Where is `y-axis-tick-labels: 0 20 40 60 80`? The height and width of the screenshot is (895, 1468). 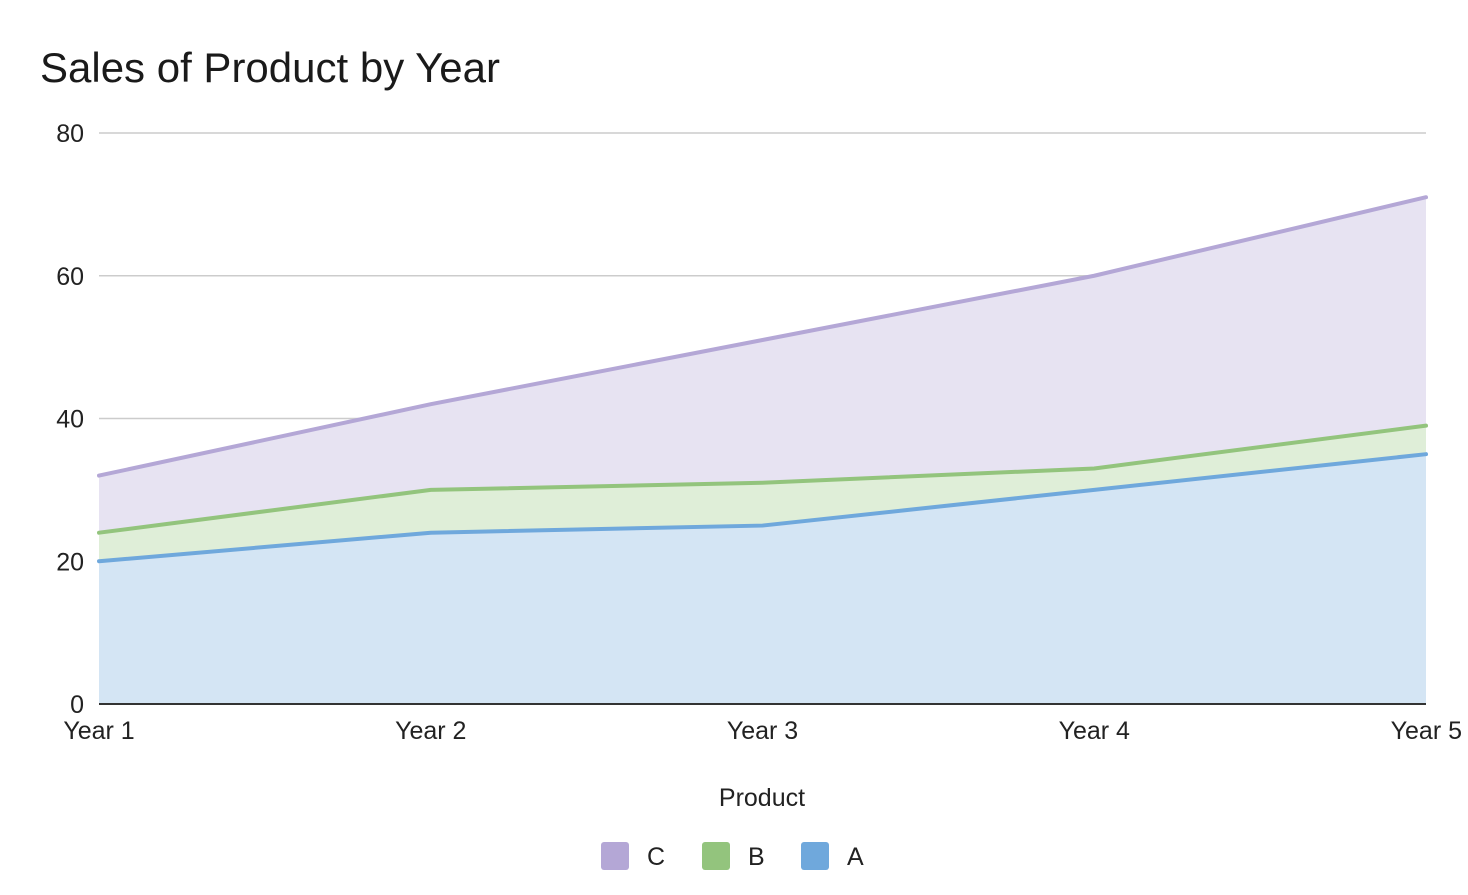 y-axis-tick-labels: 0 20 40 60 80 is located at coordinates (70, 419).